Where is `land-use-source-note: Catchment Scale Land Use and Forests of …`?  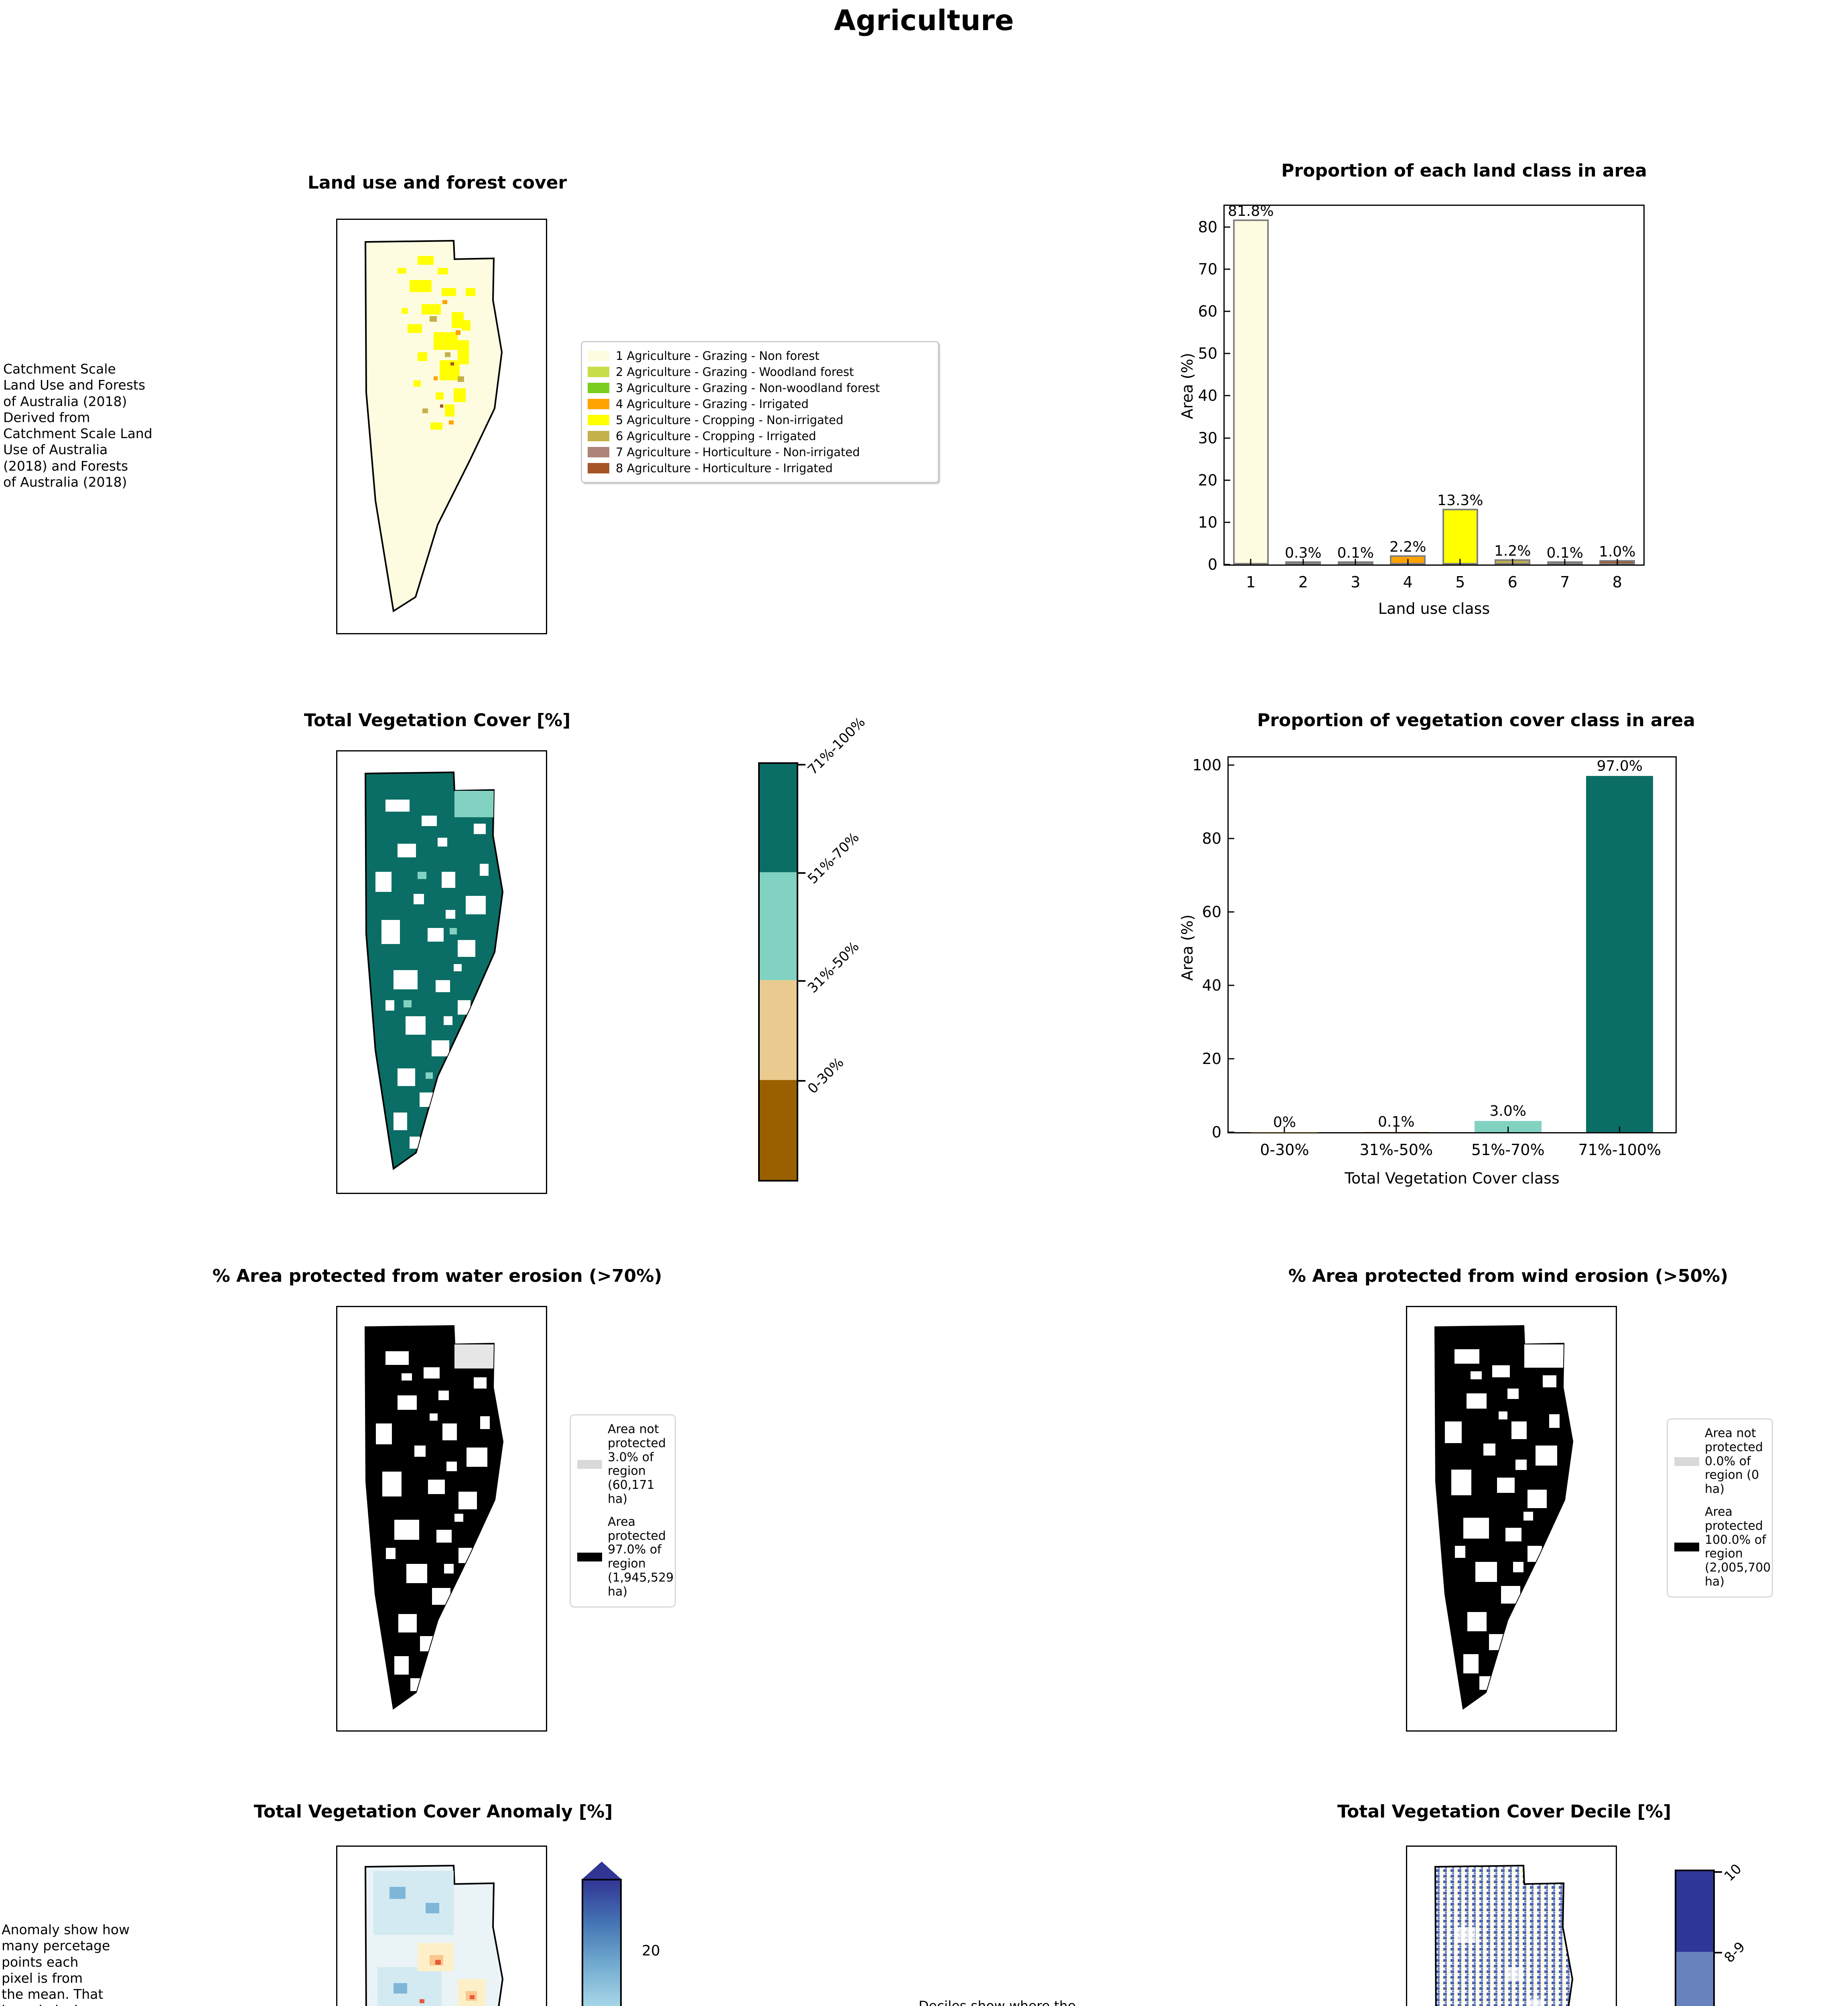
land-use-source-note: Catchment Scale Land Use and Forests of … is located at coordinates (77, 426).